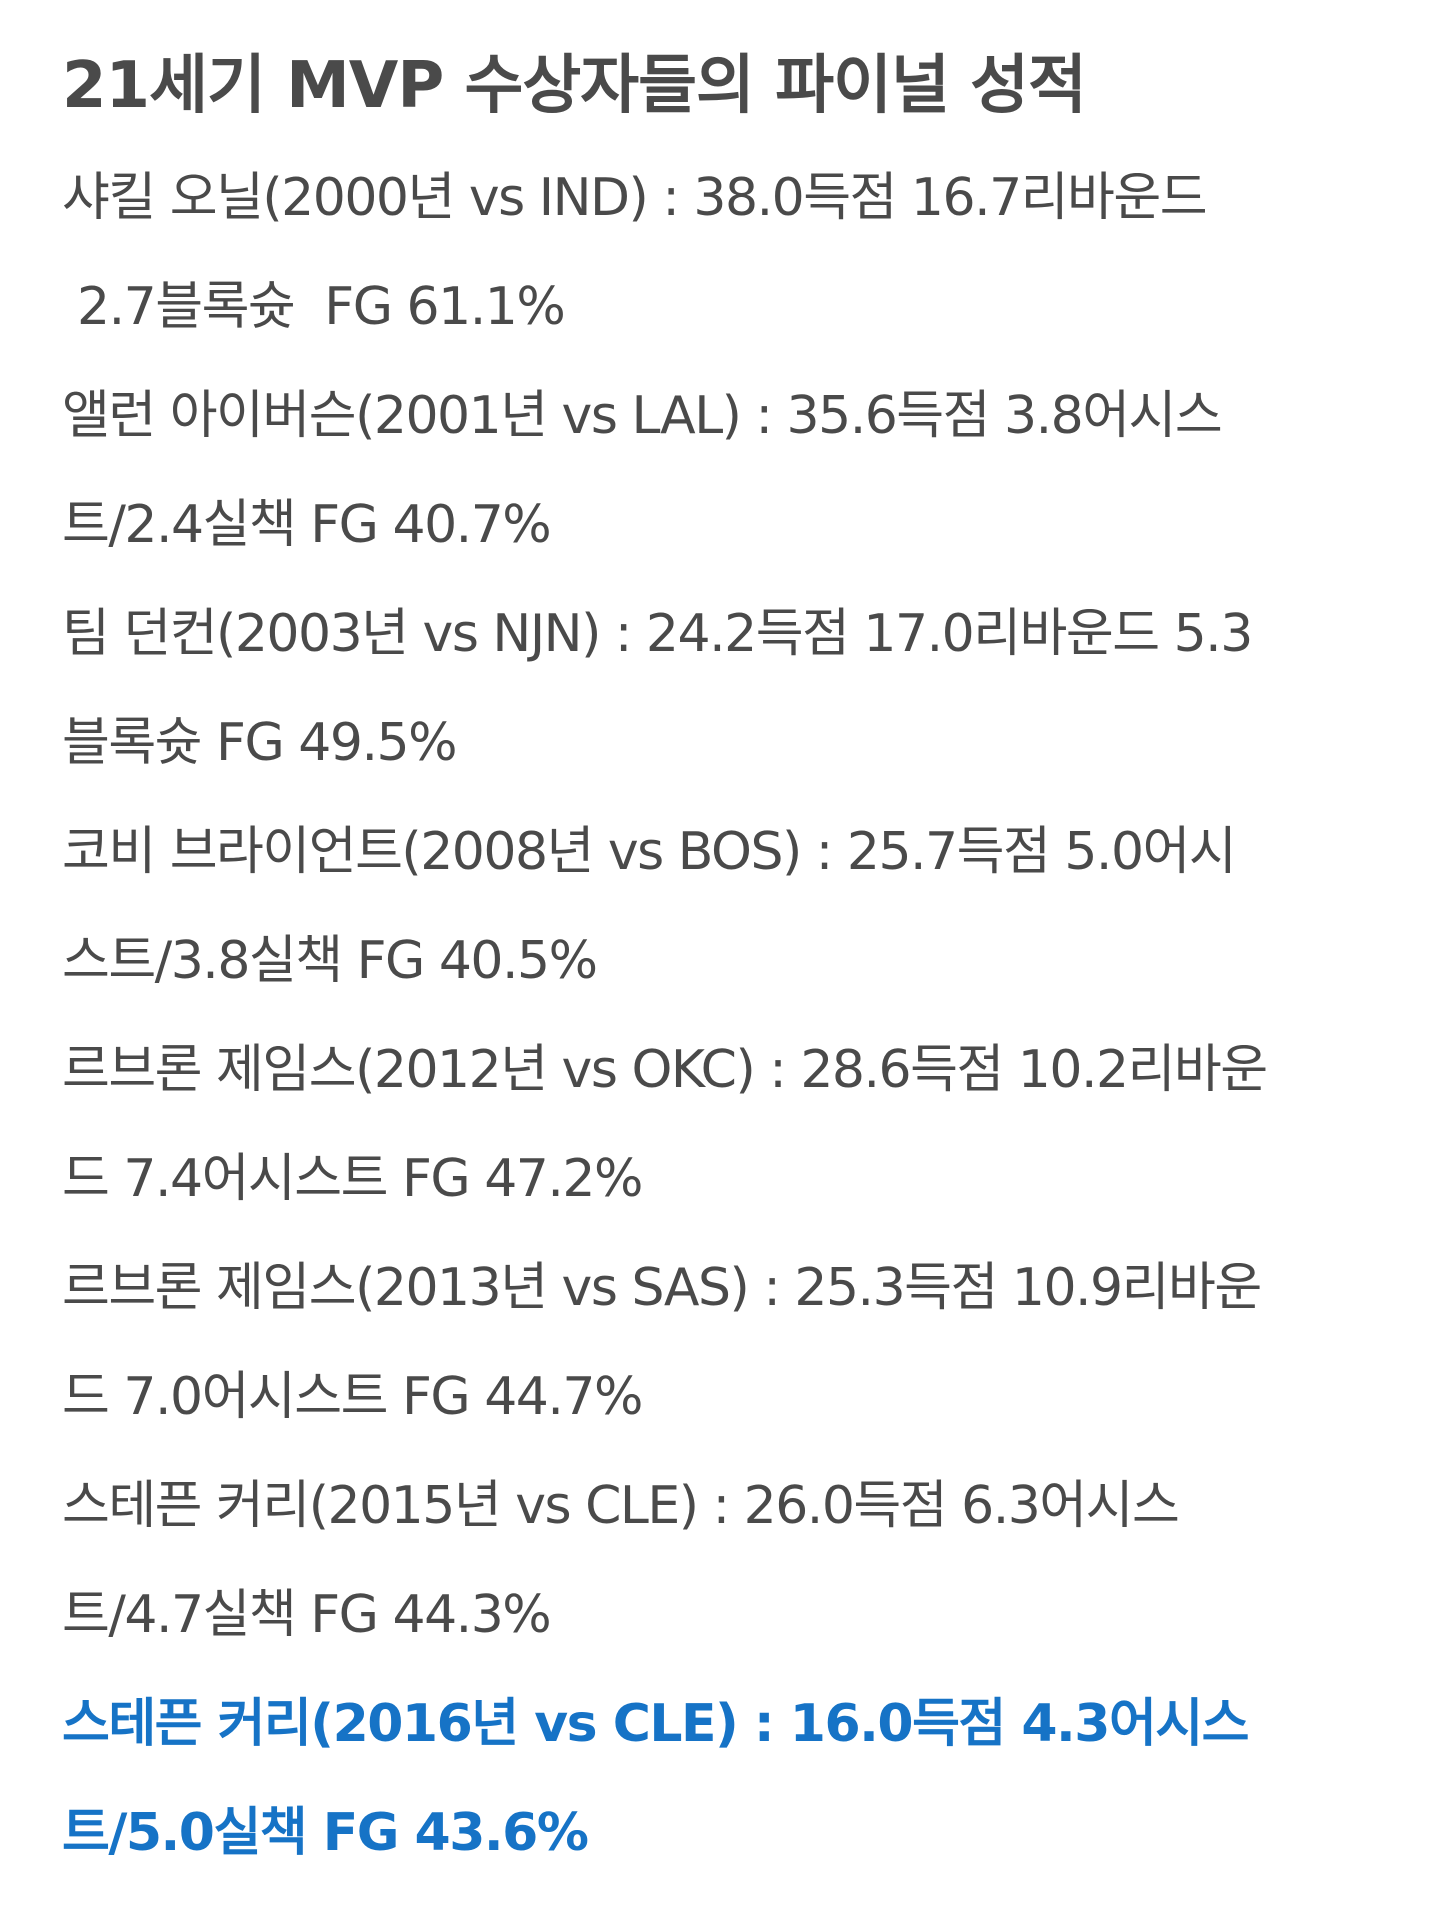 This screenshot has height=1920, width=1440. Describe the element at coordinates (662, 1288) in the screenshot. I see `entry-lebron-2013-line1: 르브론 제임스(2013년 vs SAS) : 25.3득점 10.9리바운` at that location.